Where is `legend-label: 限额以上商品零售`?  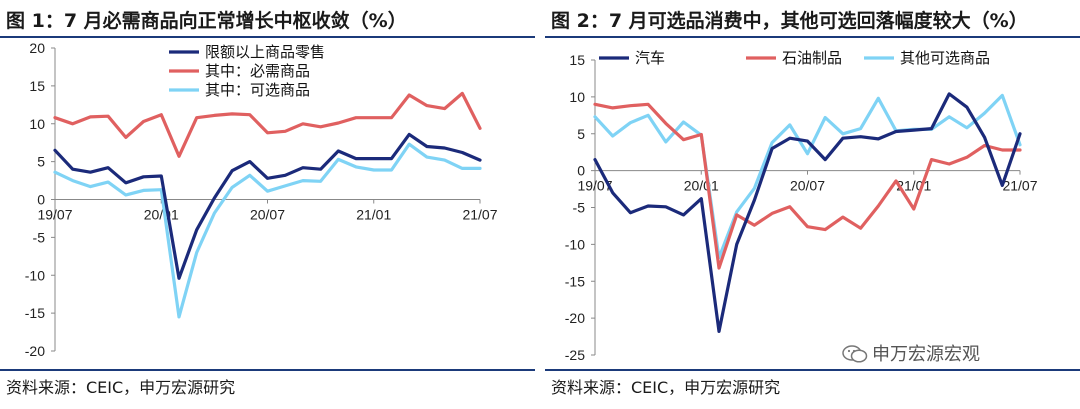
legend-label: 限额以上商品零售 is located at coordinates (265, 52).